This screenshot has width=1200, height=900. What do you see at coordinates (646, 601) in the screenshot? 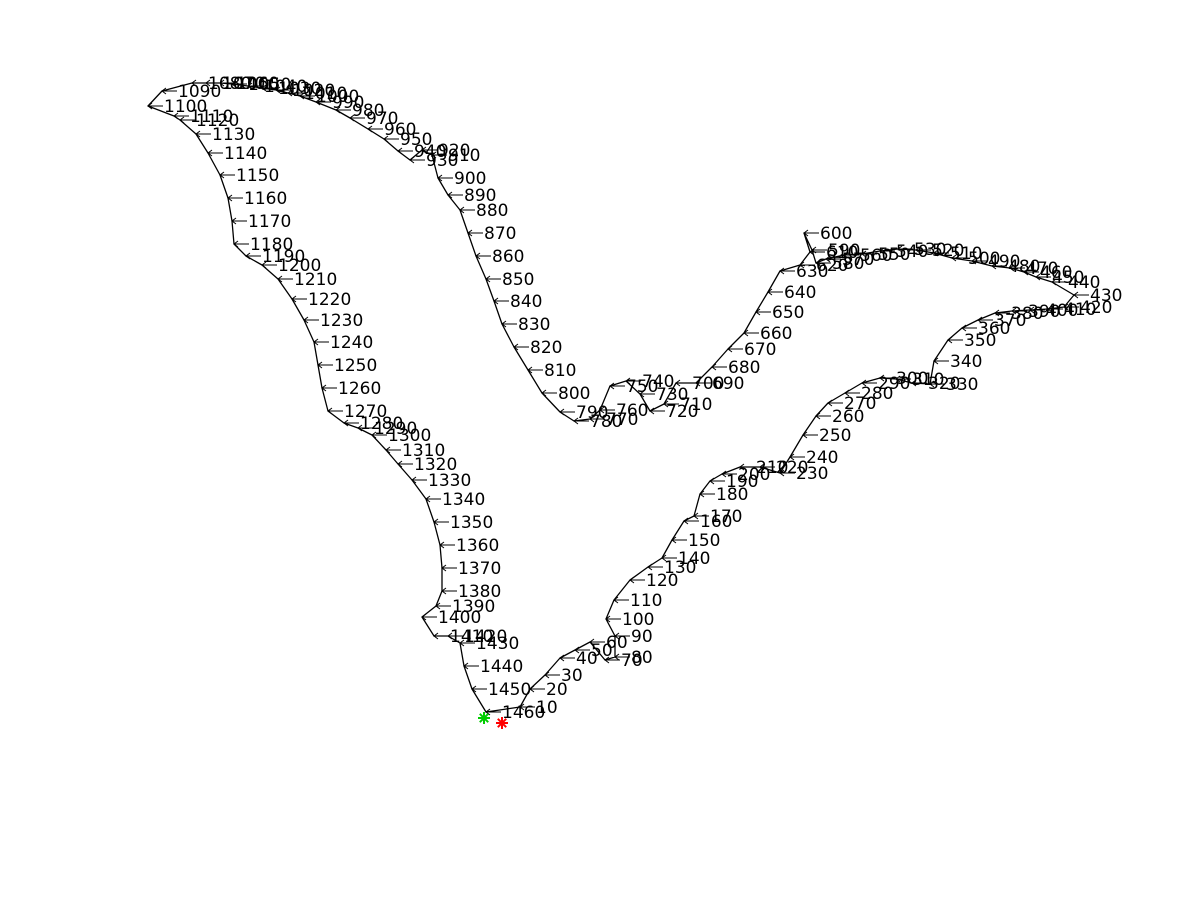
I see `point-label-text: 110` at bounding box center [646, 601].